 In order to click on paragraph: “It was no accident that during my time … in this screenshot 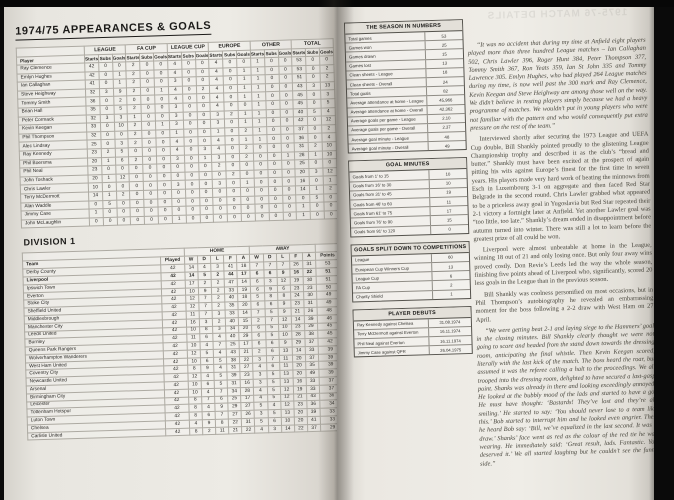, I will do `click(557, 84)`.